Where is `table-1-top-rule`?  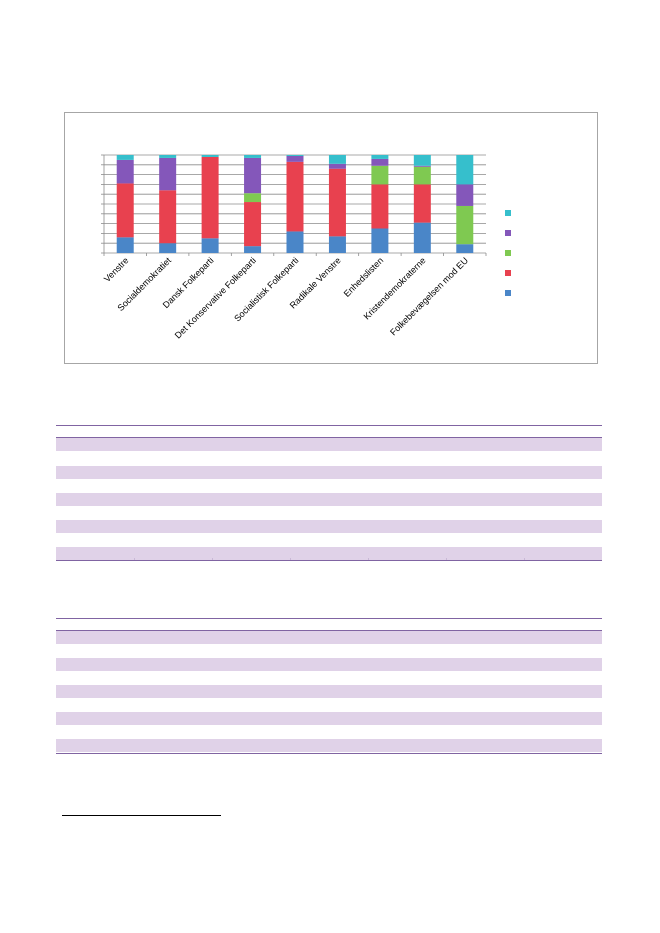 table-1-top-rule is located at coordinates (329, 425).